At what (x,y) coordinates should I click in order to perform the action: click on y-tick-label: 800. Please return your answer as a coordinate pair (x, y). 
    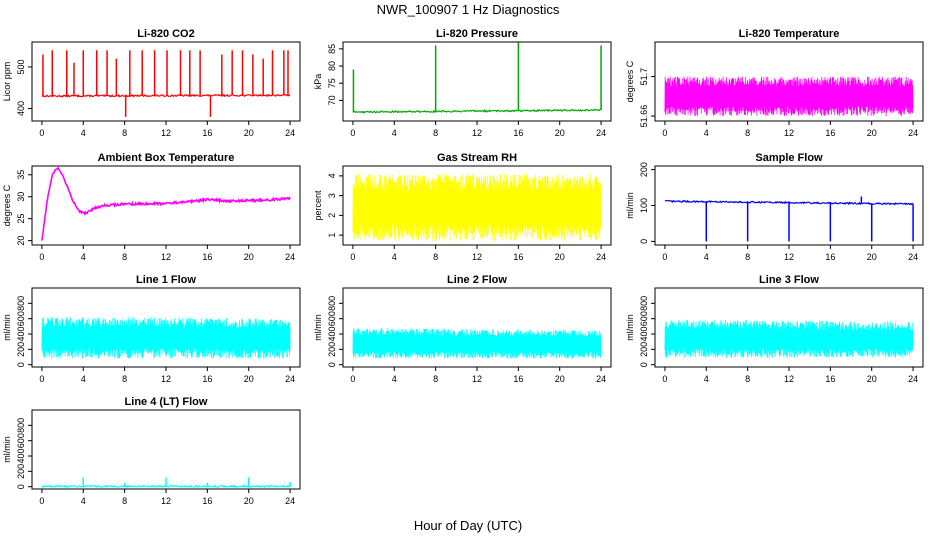
    Looking at the image, I should click on (21, 303).